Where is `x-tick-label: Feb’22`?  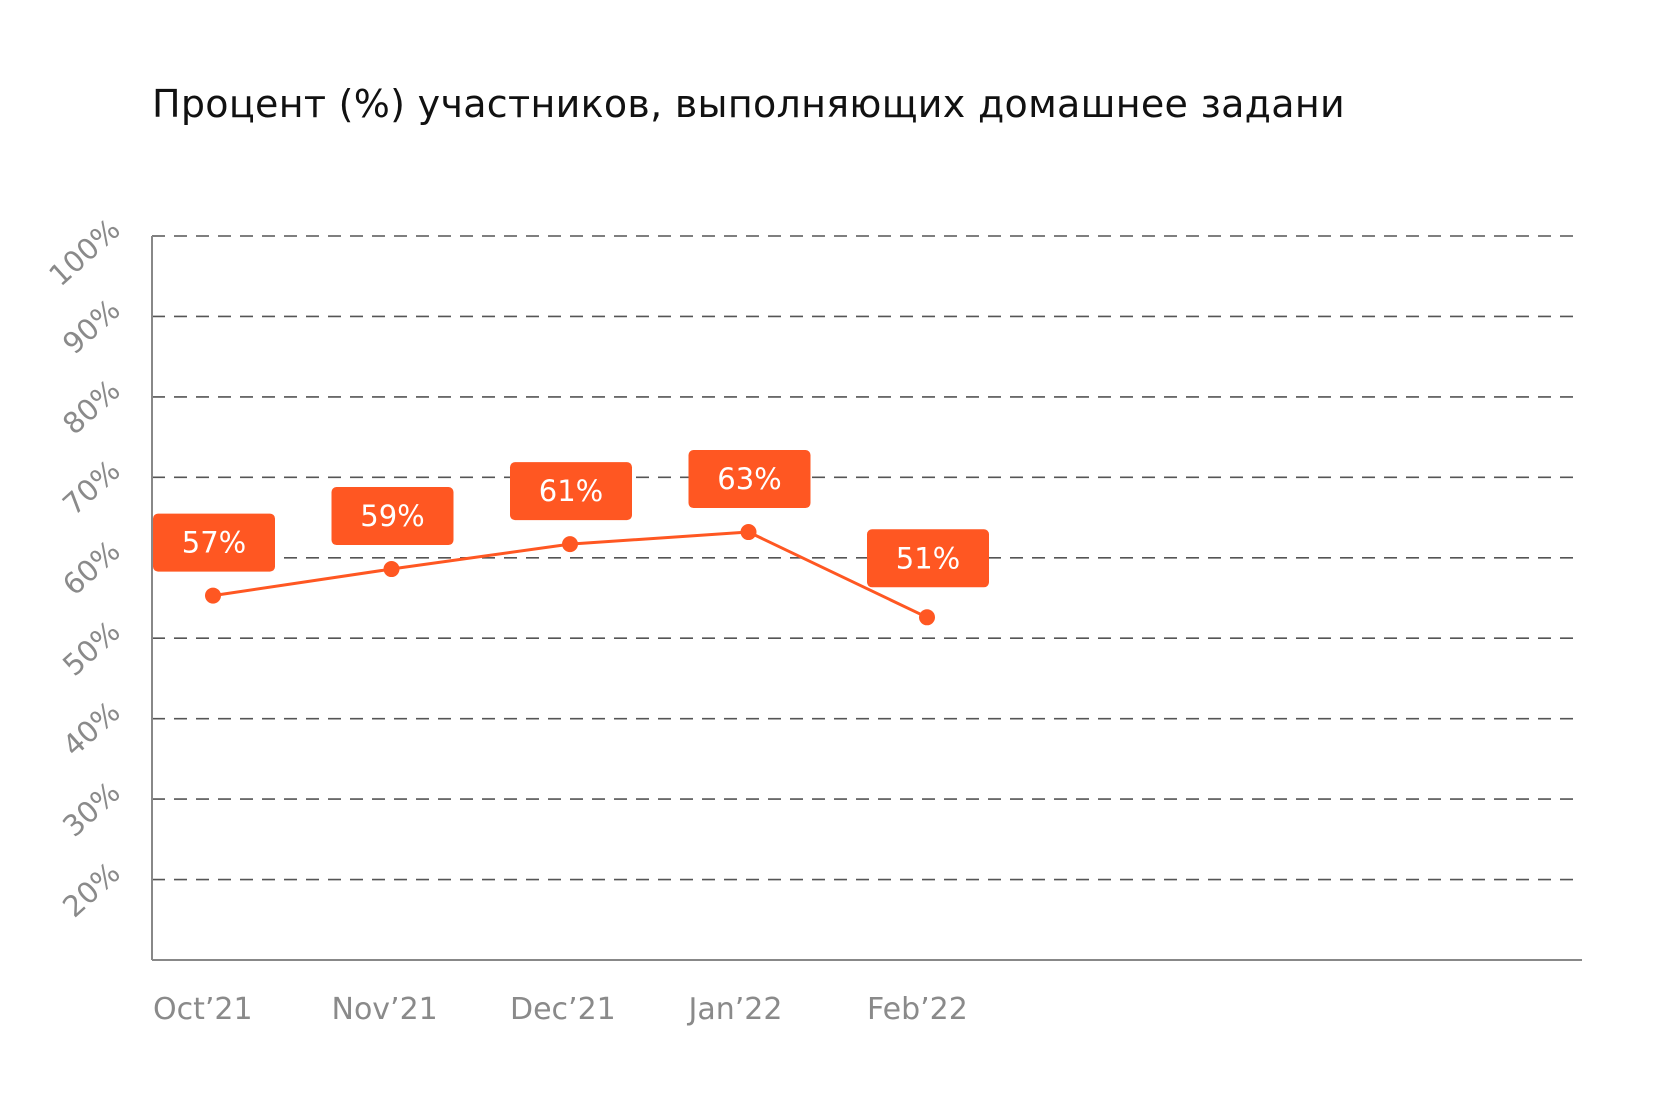
x-tick-label: Feb’22 is located at coordinates (917, 1009).